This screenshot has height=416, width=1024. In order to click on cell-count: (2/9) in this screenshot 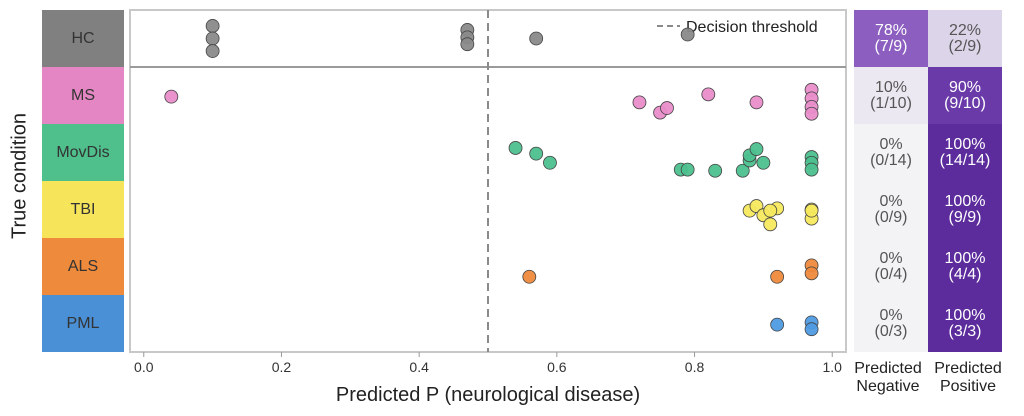, I will do `click(965, 46)`.